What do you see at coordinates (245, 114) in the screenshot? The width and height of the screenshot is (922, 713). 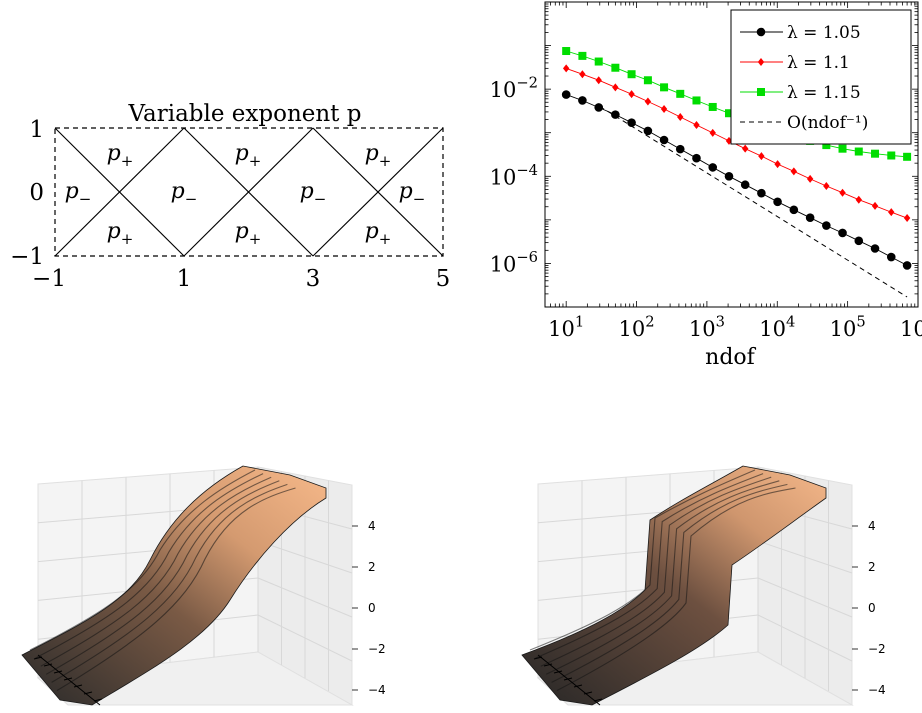 I see `diagram-title: Variable exponent p` at bounding box center [245, 114].